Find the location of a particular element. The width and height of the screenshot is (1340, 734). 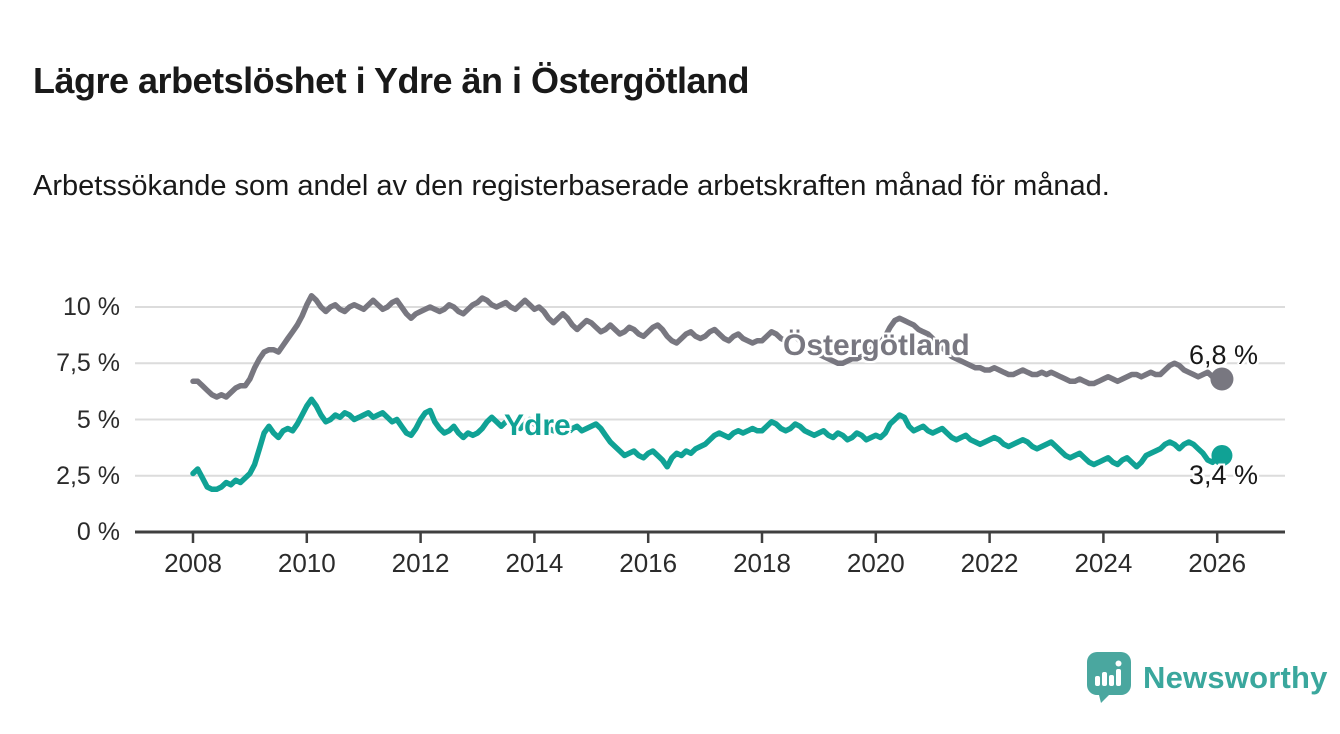

y-axis-label: 2,5 % is located at coordinates (88, 475).